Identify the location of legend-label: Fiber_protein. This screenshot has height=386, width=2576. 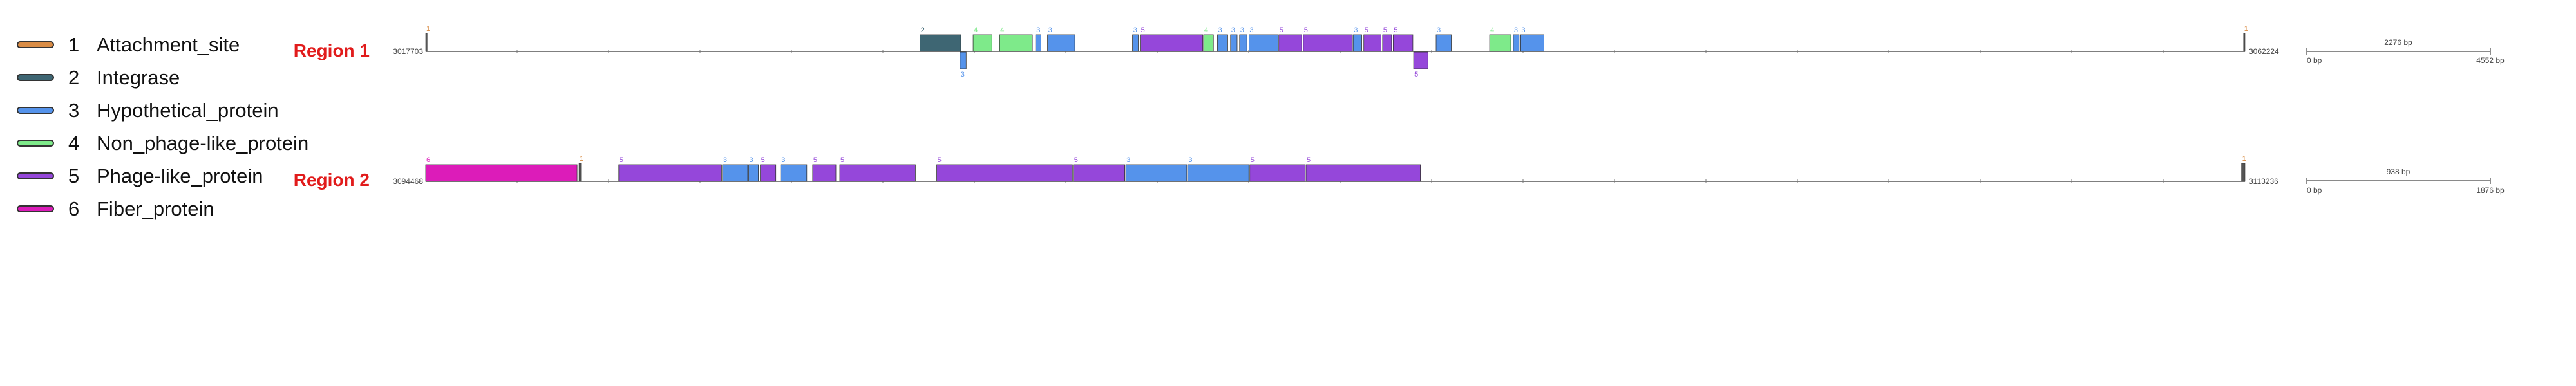
(155, 208).